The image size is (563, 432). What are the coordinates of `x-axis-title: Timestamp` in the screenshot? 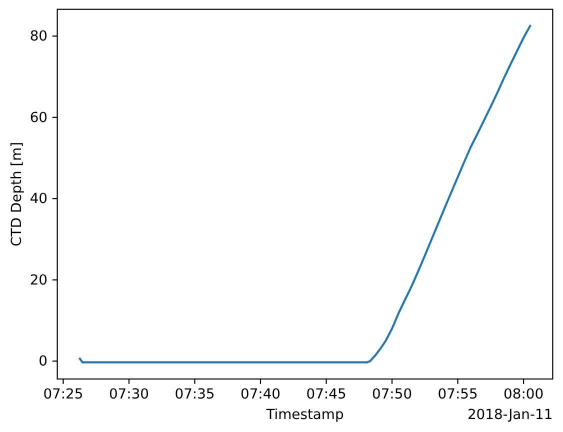 It's located at (304, 415).